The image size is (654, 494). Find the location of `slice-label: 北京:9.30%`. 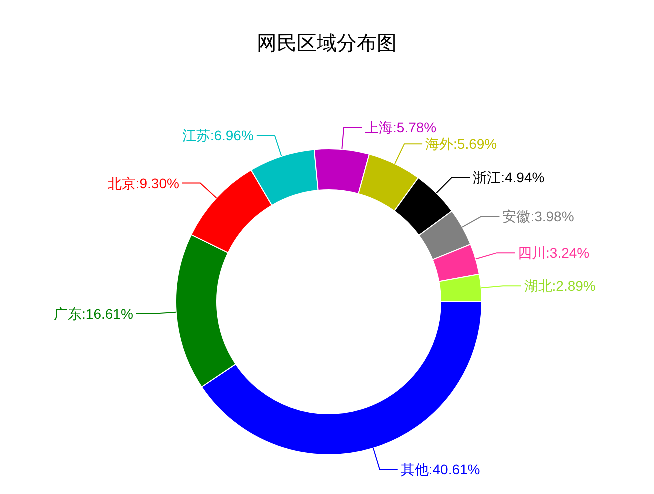

slice-label: 北京:9.30% is located at coordinates (144, 183).